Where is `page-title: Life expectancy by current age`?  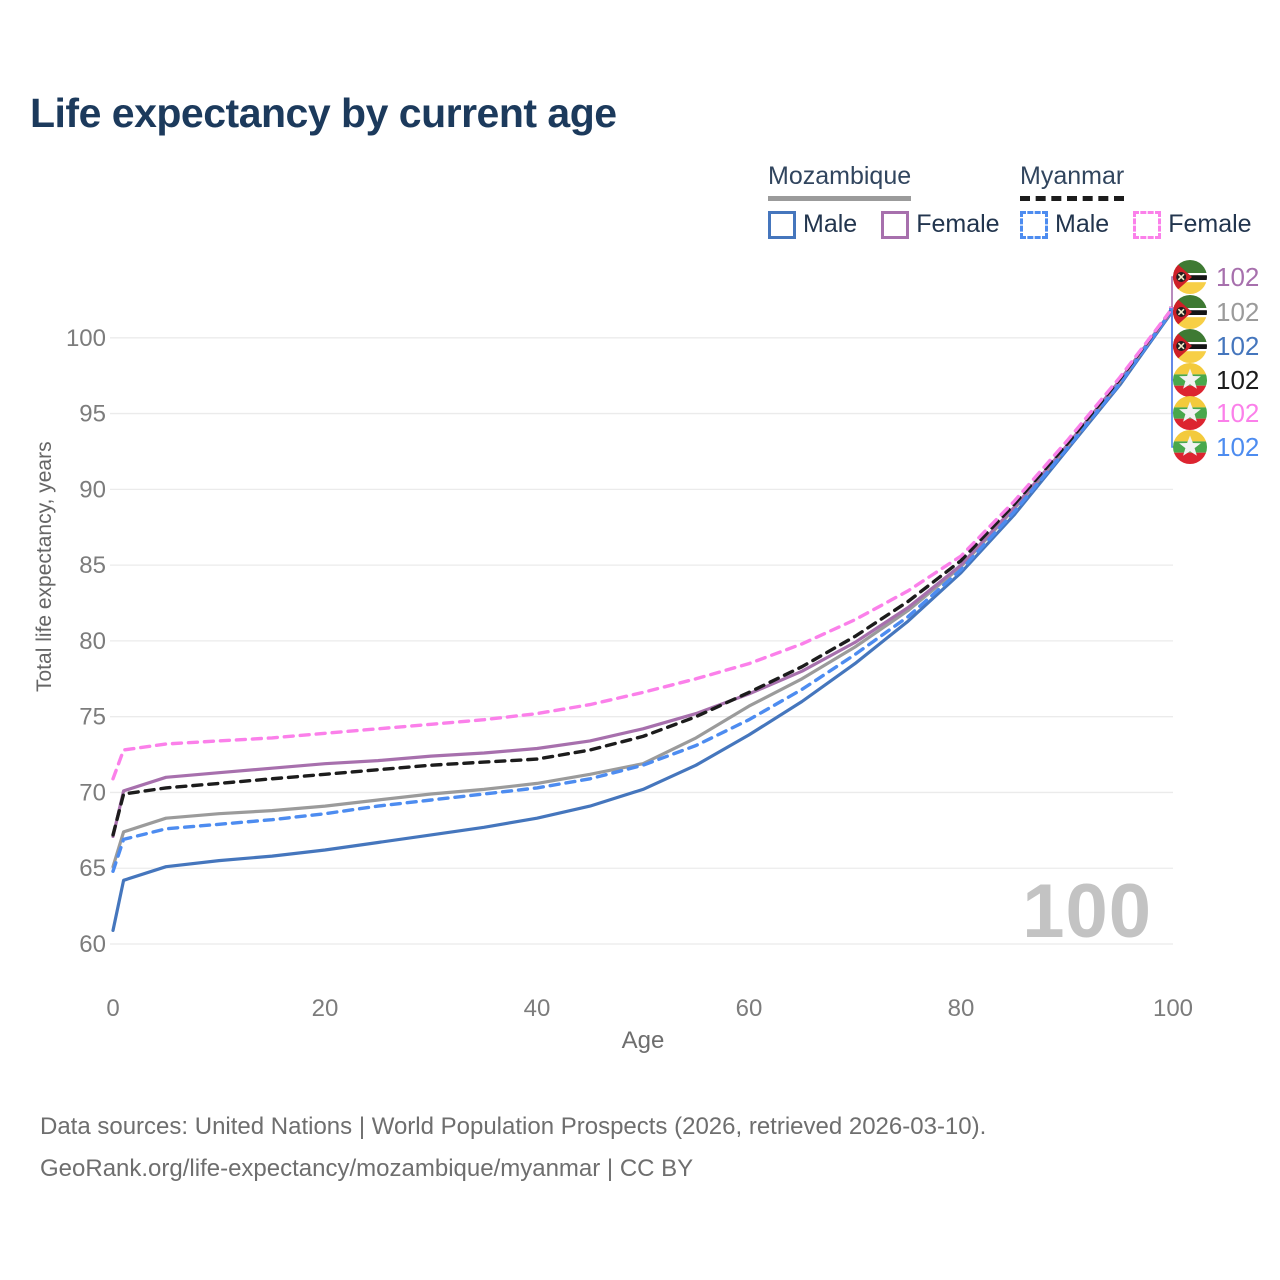 page-title: Life expectancy by current age is located at coordinates (323, 113).